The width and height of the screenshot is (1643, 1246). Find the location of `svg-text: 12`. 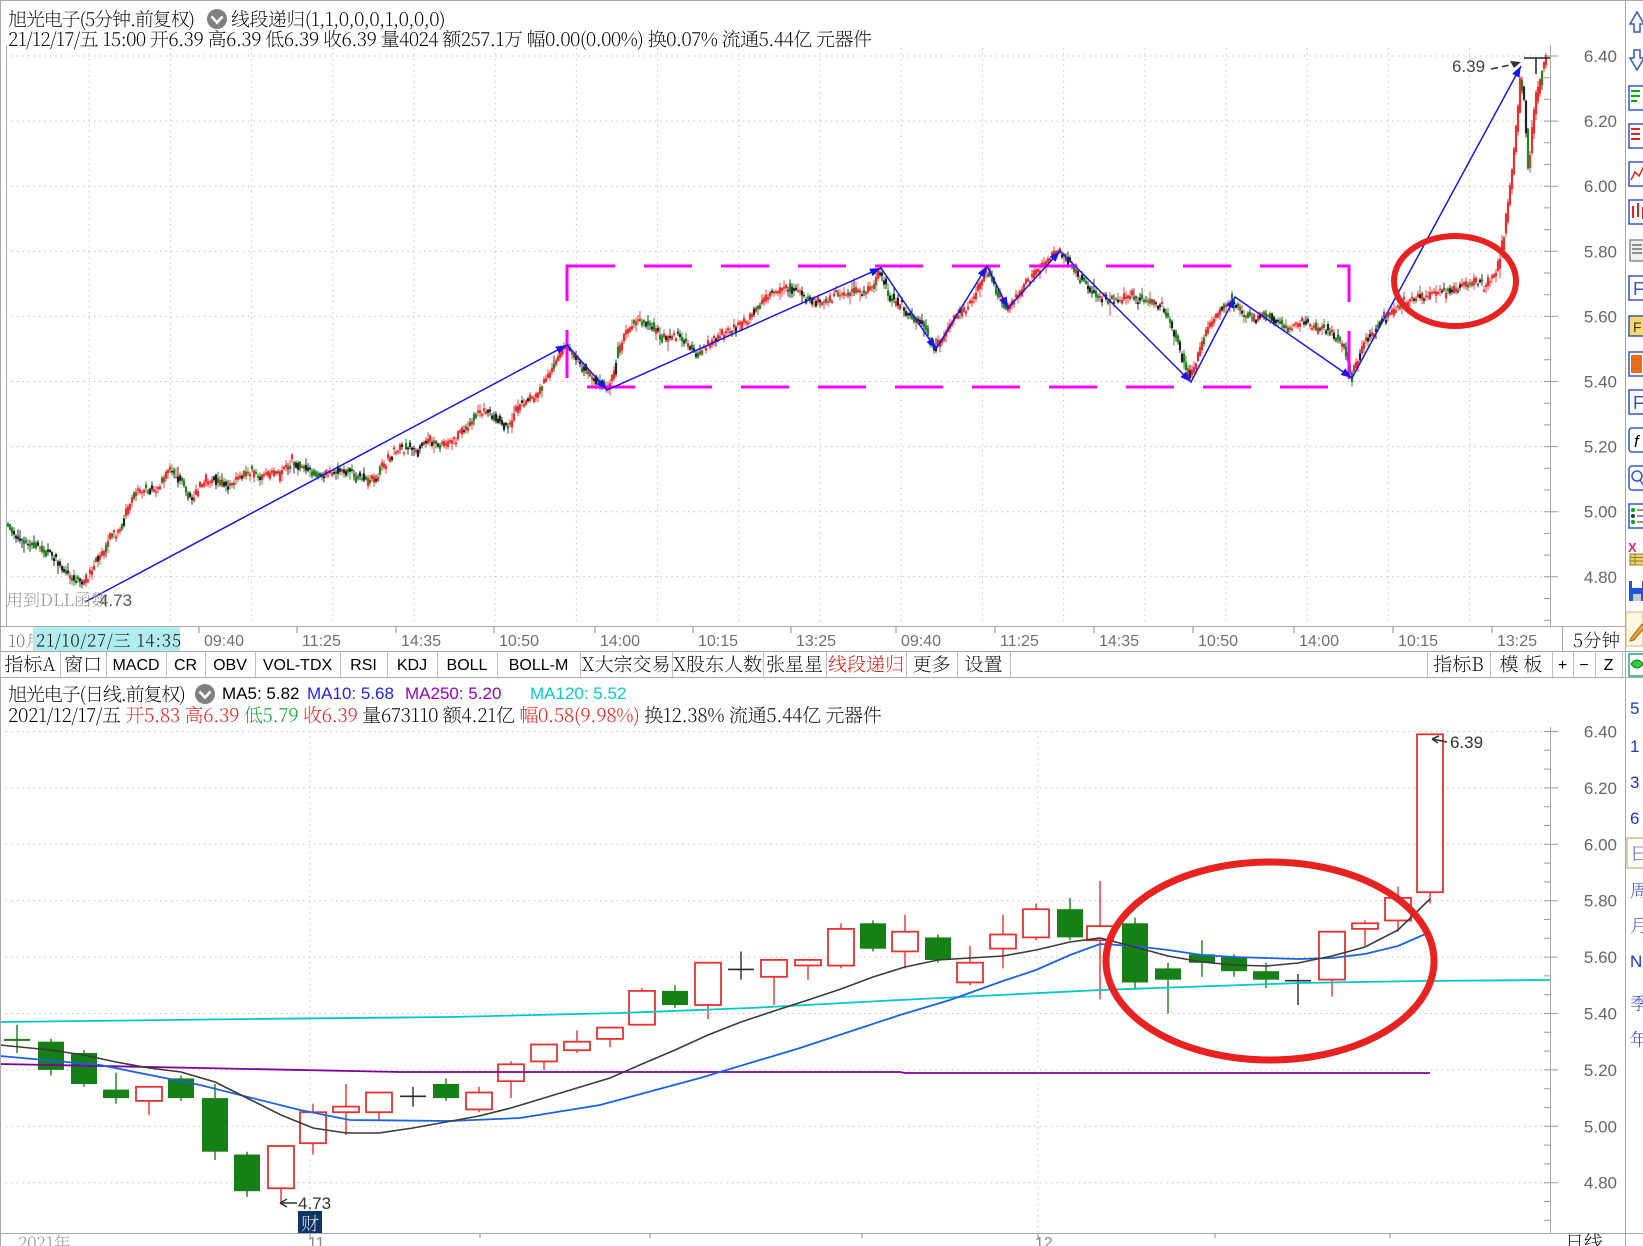

svg-text: 12 is located at coordinates (1044, 1240).